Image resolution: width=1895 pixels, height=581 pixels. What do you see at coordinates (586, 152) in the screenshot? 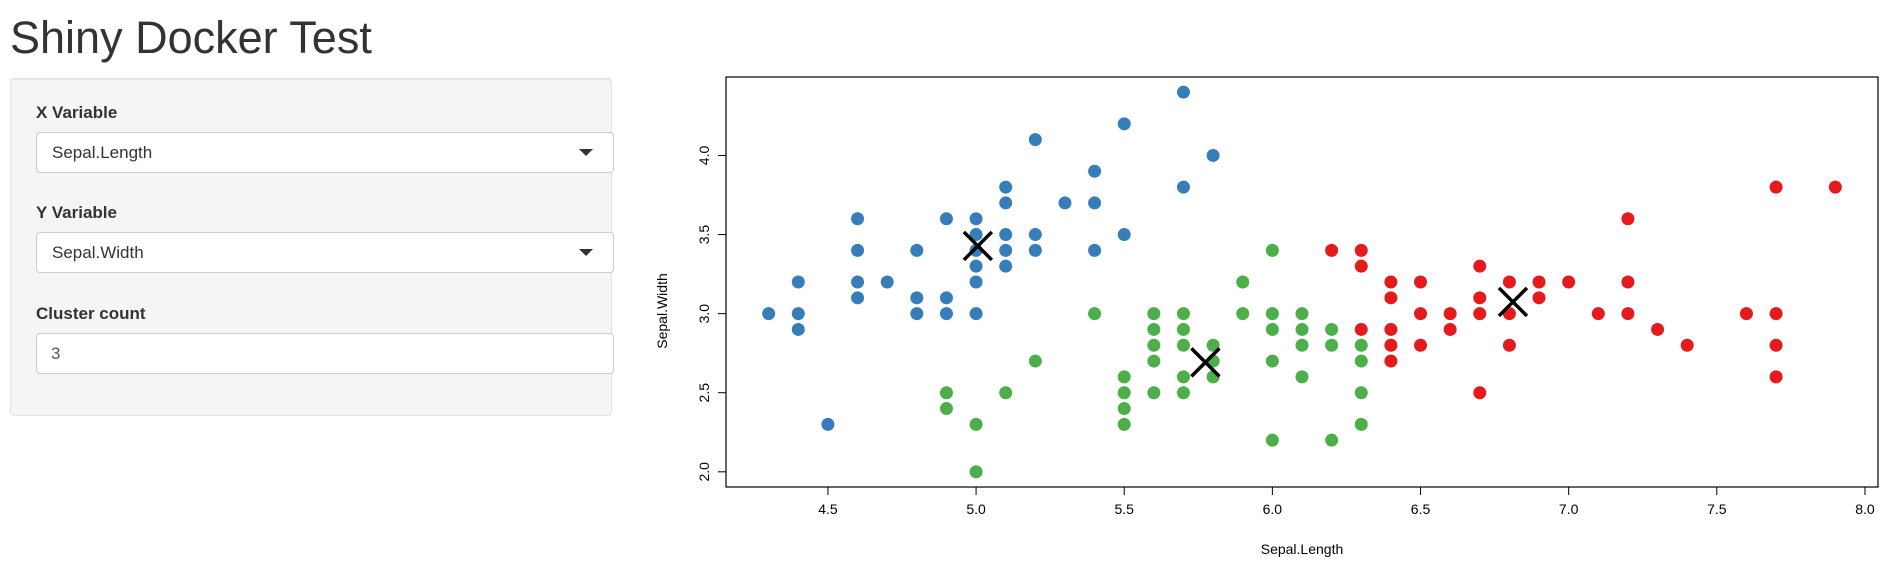
I see `chevron-down-icon` at bounding box center [586, 152].